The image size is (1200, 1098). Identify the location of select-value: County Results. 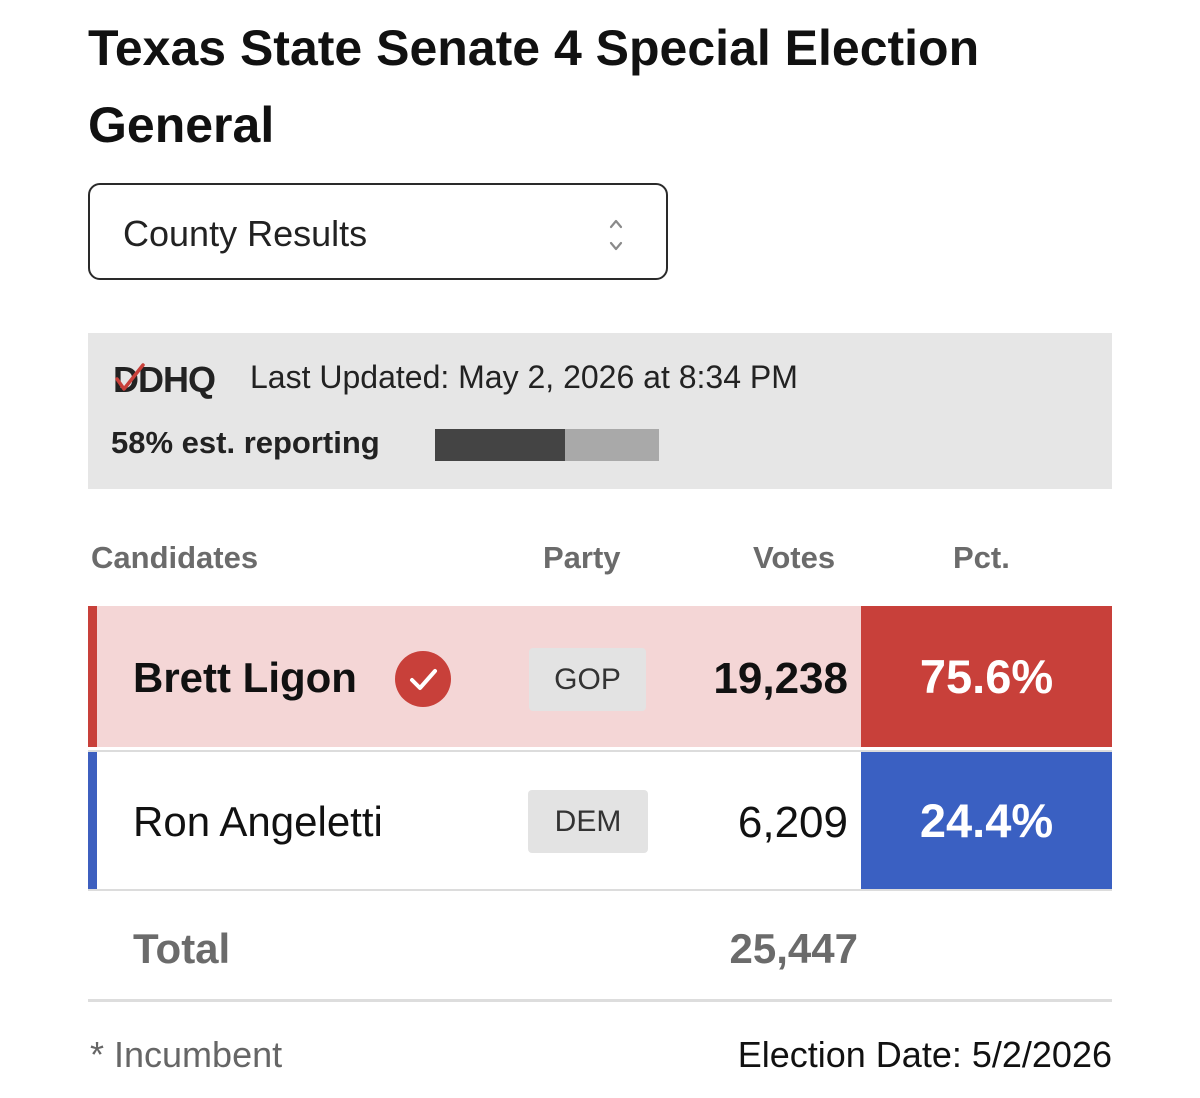
(245, 233).